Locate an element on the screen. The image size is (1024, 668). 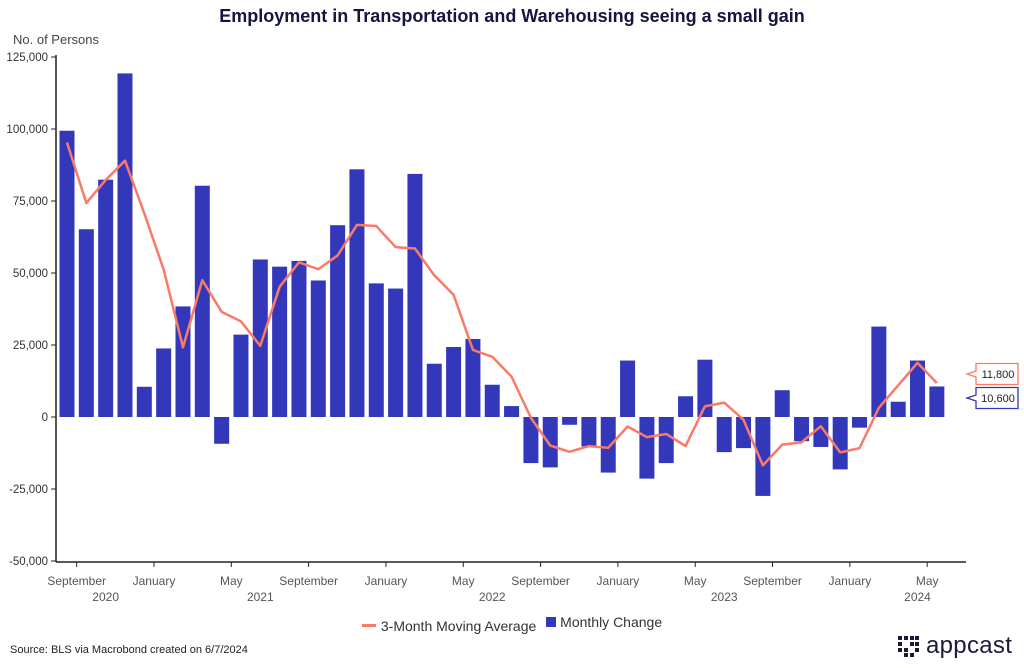
logo-dots-icon is located at coordinates (908, 646).